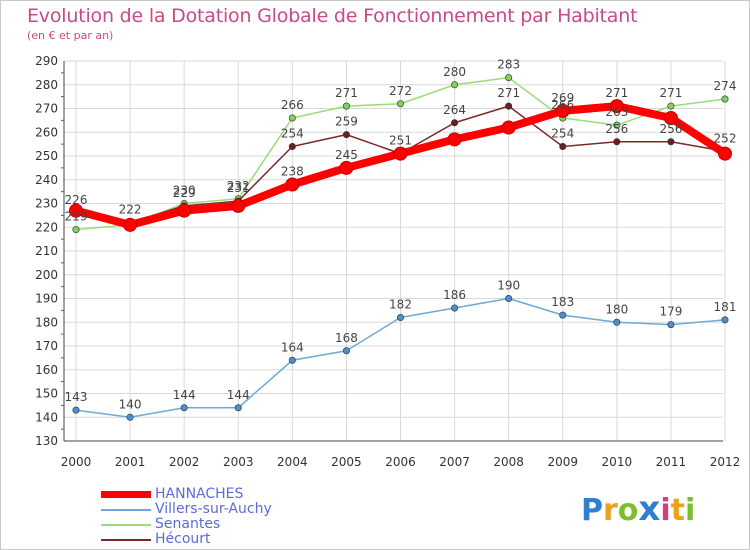 Image resolution: width=750 pixels, height=550 pixels. Describe the element at coordinates (231, 524) in the screenshot. I see `legend-item-senantes: Senantes` at that location.